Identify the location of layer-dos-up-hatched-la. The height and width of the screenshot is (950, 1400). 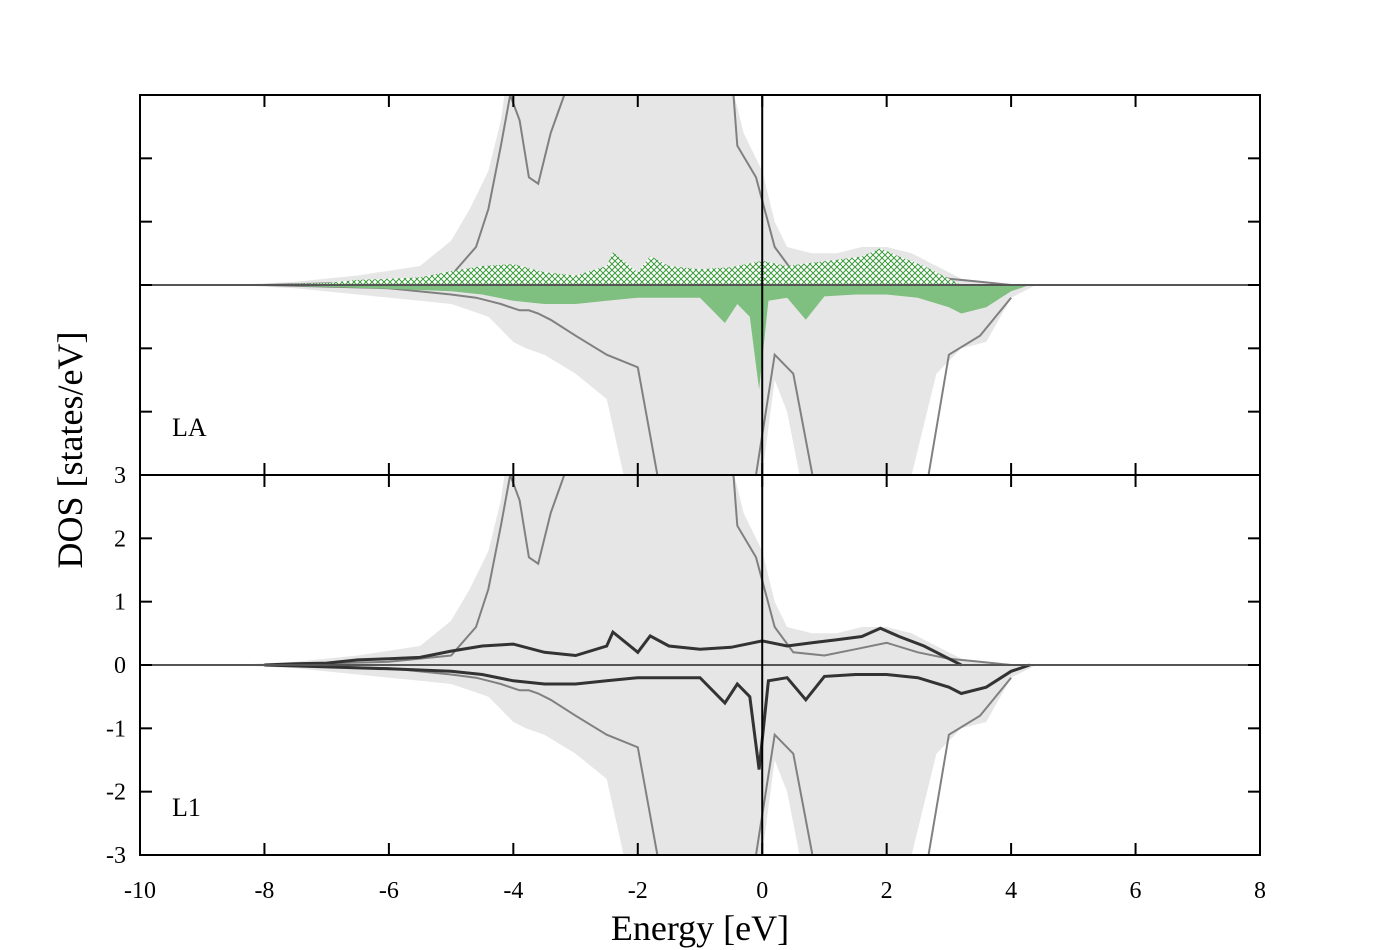
(613, 266).